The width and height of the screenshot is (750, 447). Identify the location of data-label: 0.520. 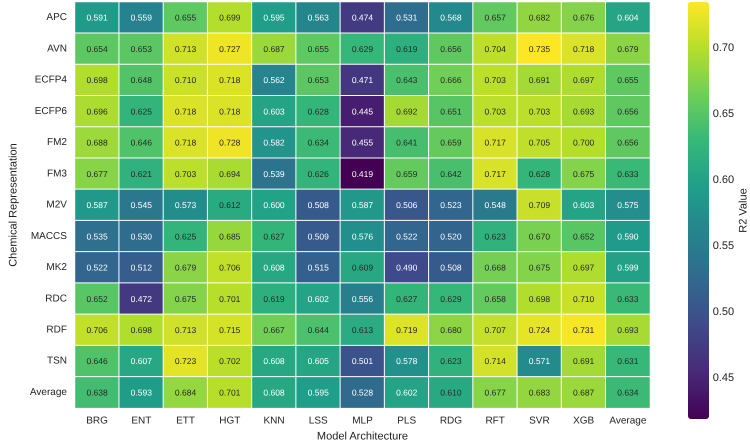
(451, 236).